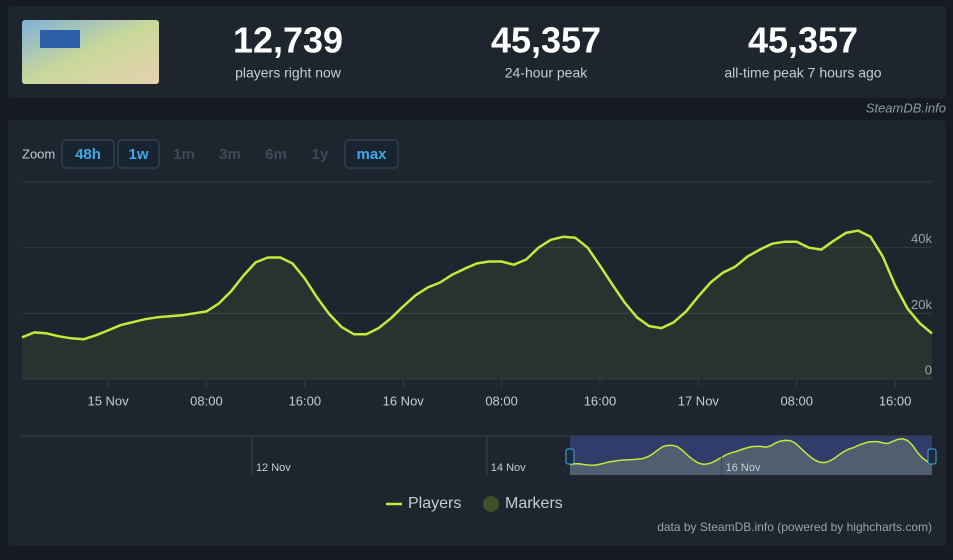 Image resolution: width=953 pixels, height=560 pixels. What do you see at coordinates (921, 304) in the screenshot?
I see `y-tick-label: 20k` at bounding box center [921, 304].